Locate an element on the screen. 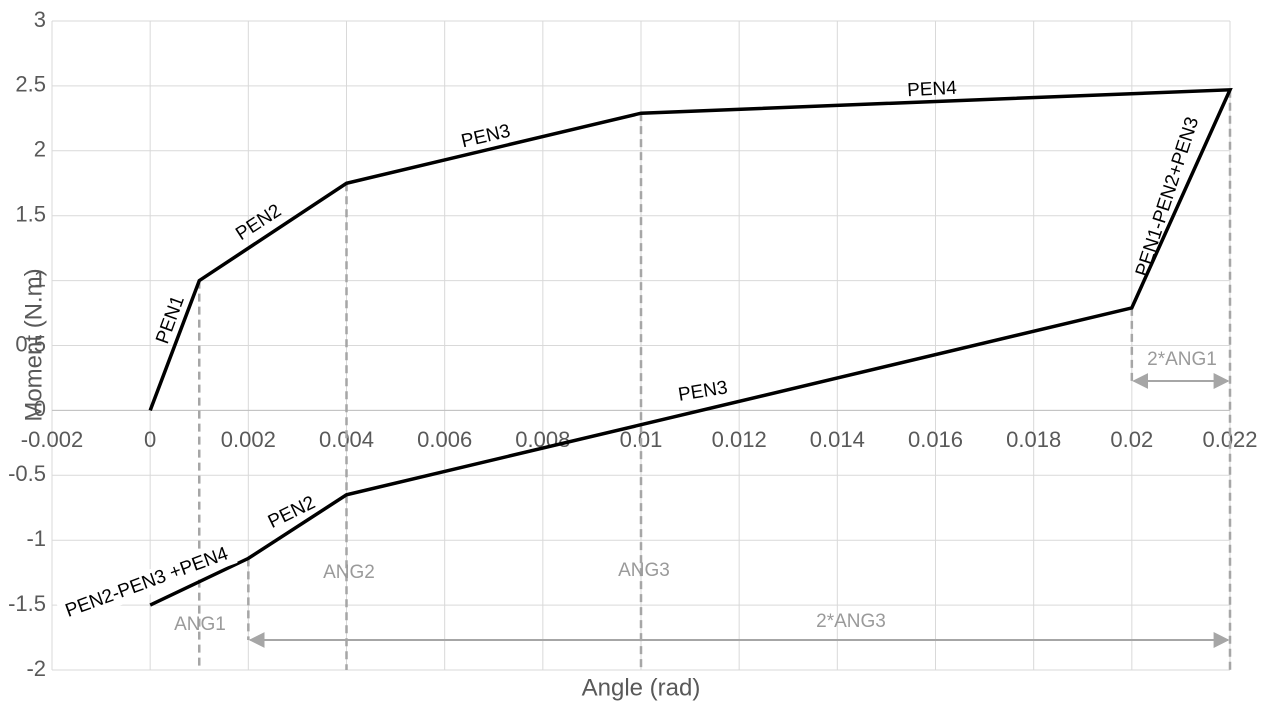 Image resolution: width=1280 pixels, height=720 pixels. x-tick-label: 0.006 is located at coordinates (444, 439).